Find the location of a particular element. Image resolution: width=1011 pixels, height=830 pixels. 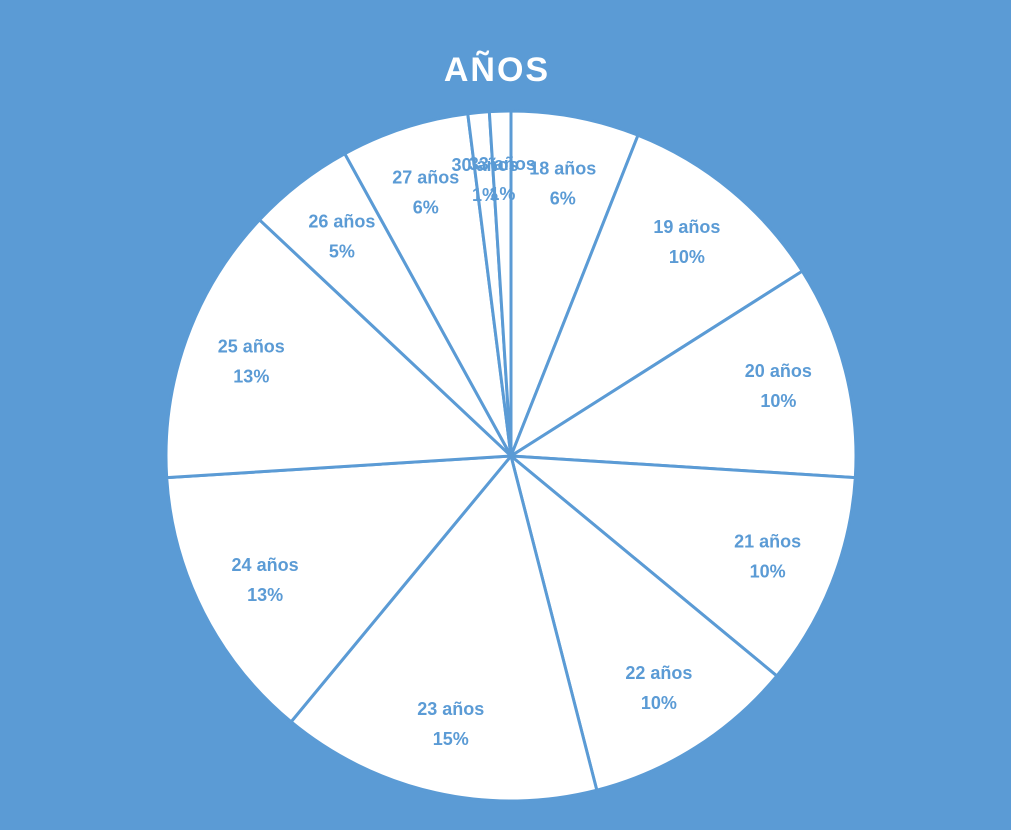

slice-value-label: 5% is located at coordinates (342, 252).